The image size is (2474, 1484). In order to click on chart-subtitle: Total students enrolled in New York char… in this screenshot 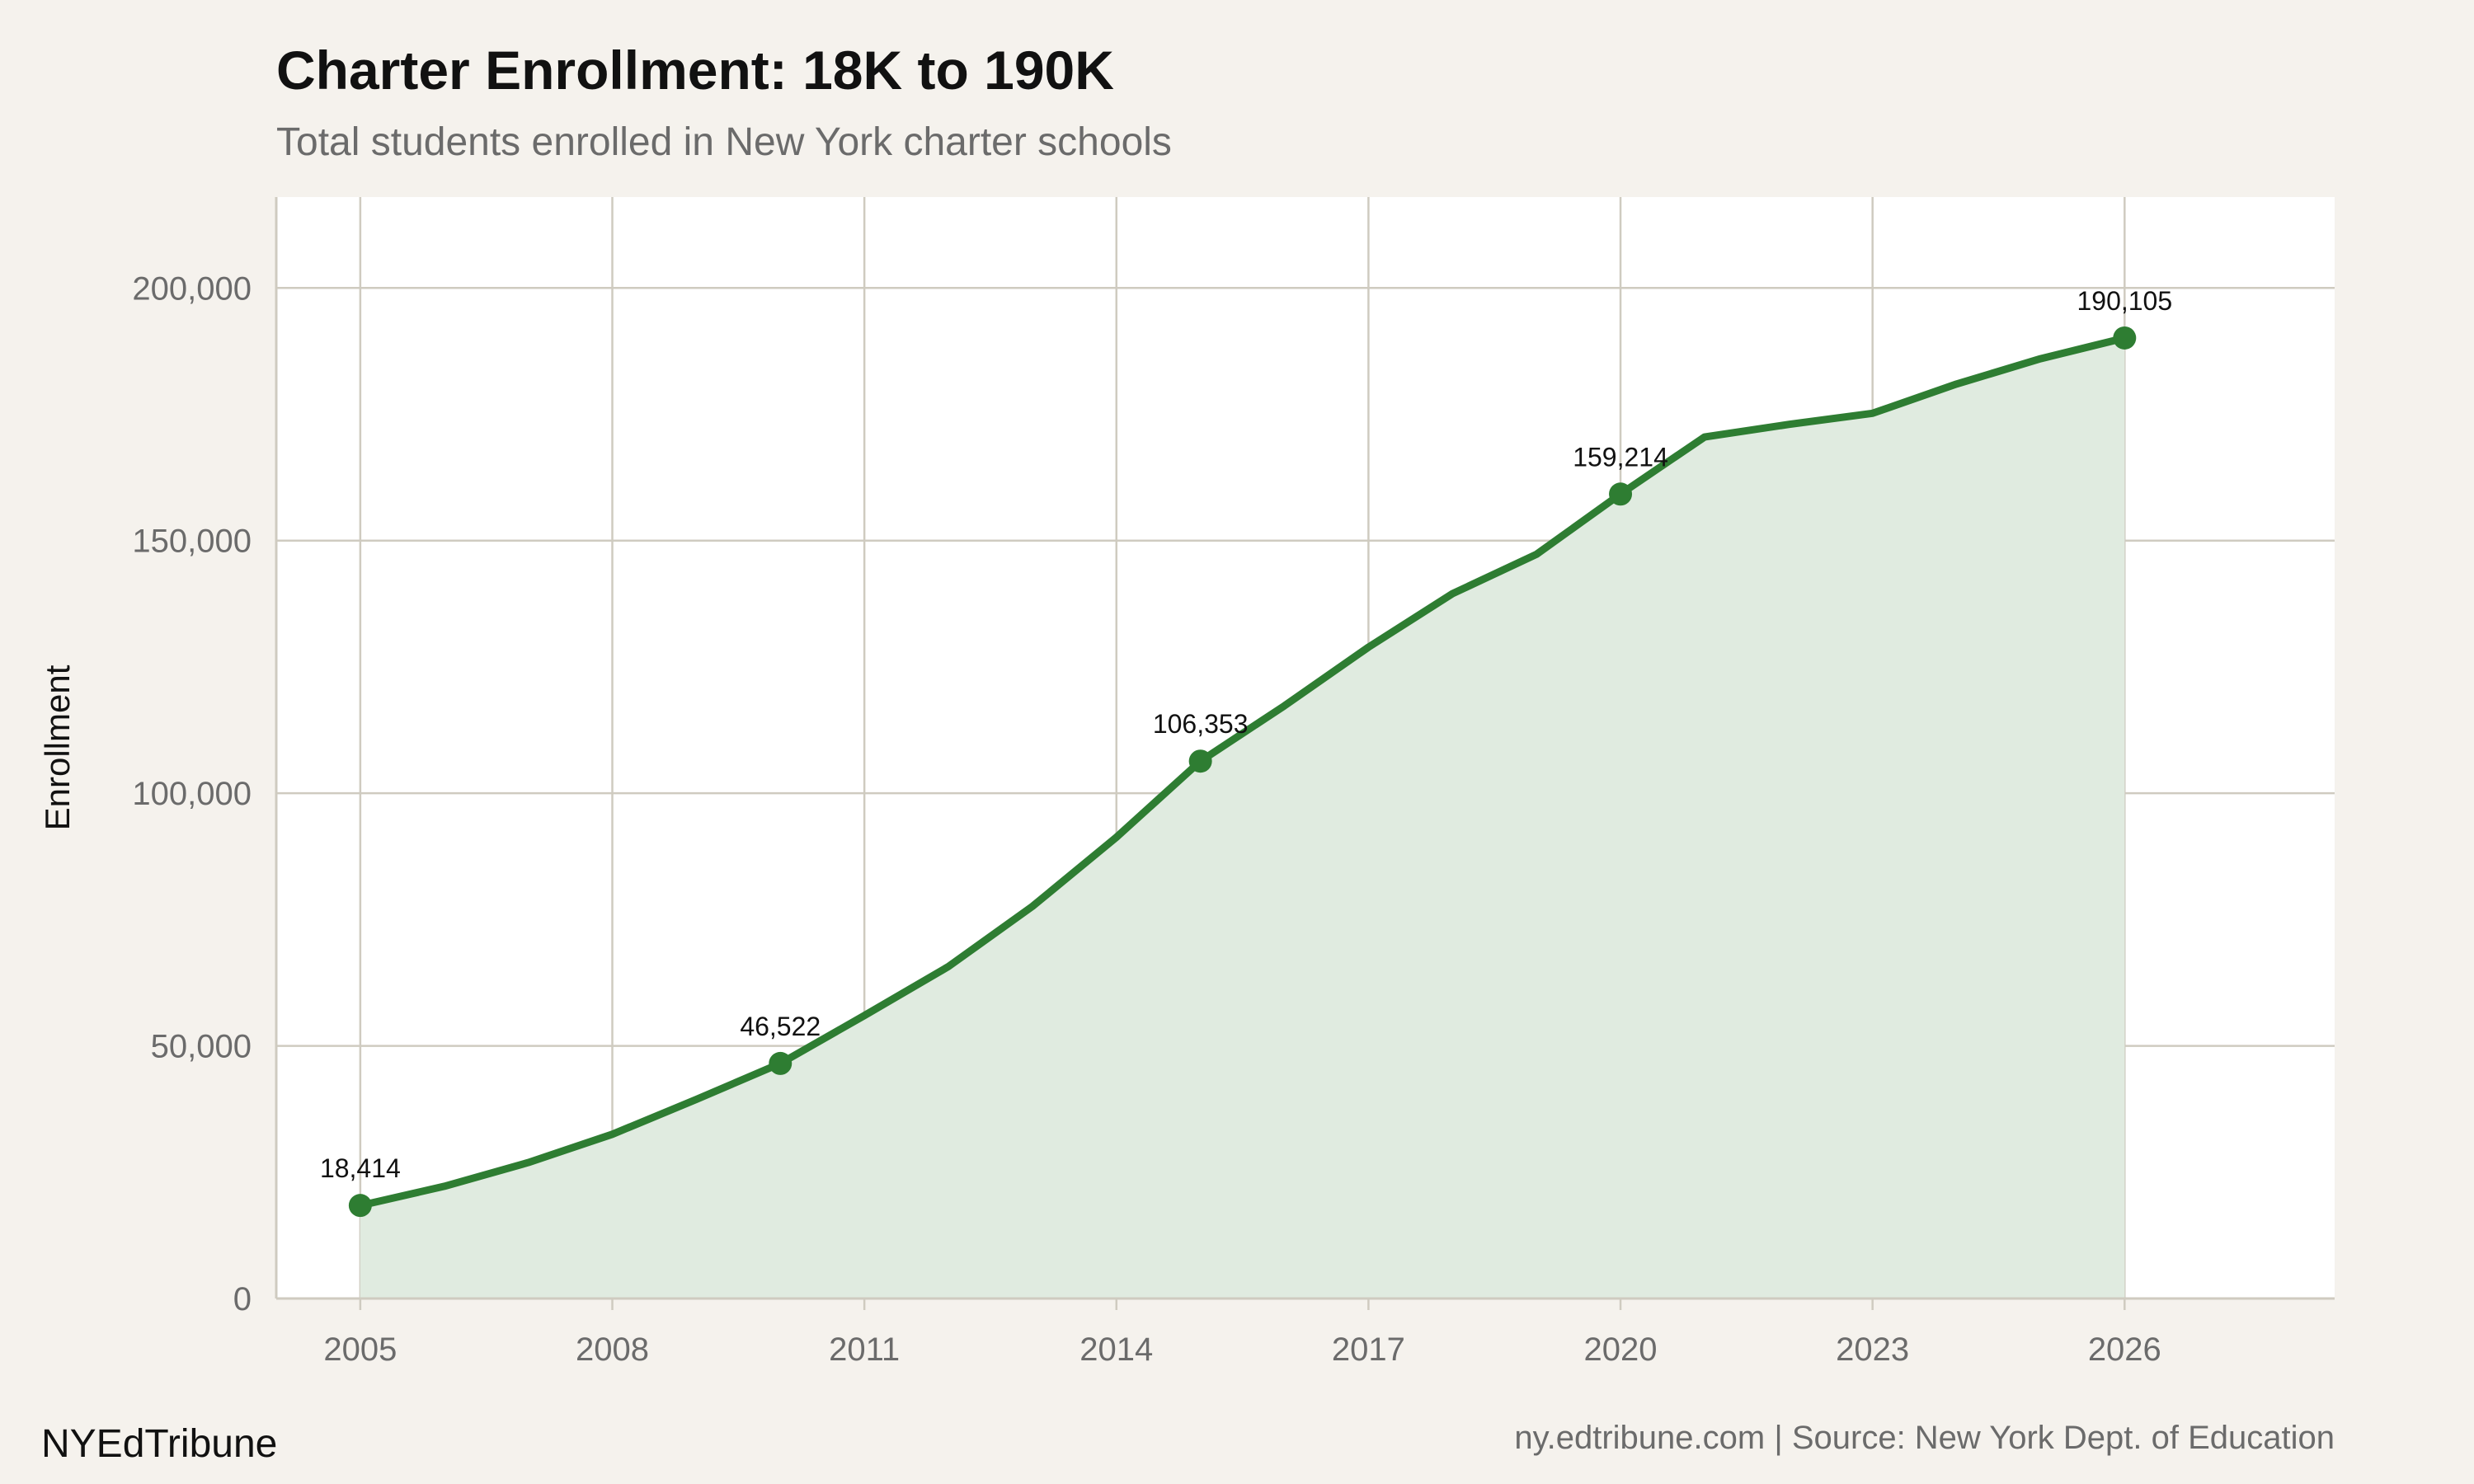, I will do `click(724, 142)`.